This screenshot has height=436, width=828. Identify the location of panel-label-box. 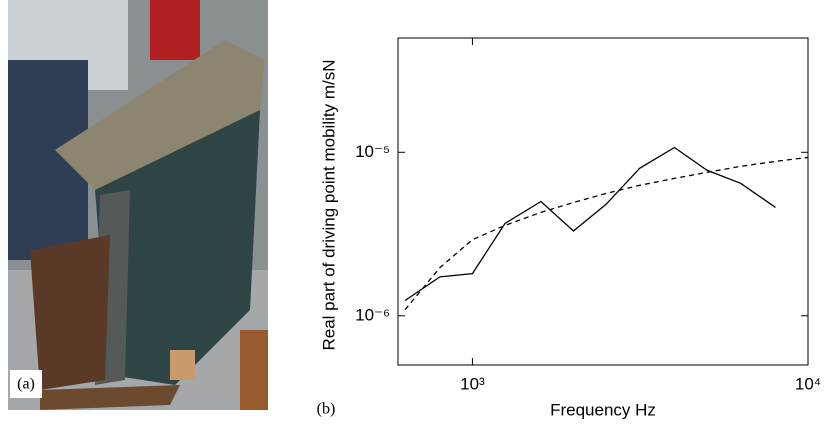
(26, 384).